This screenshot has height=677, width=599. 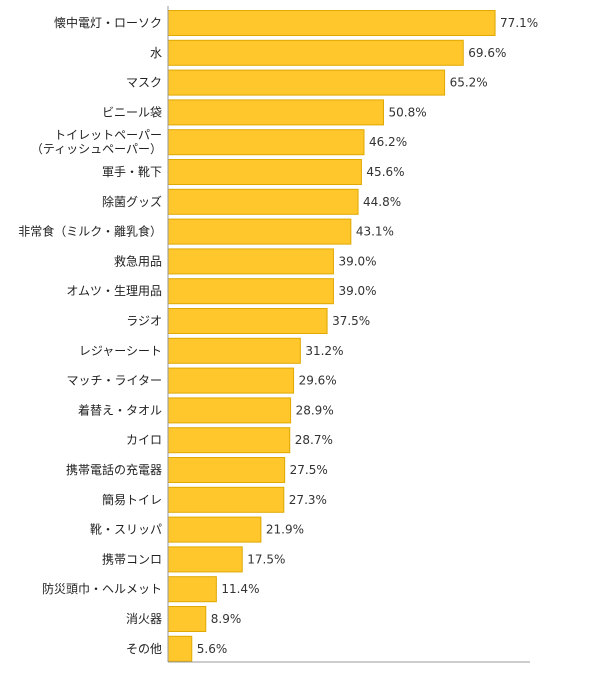 What do you see at coordinates (351, 321) in the screenshot?
I see `value-label: 37.5%` at bounding box center [351, 321].